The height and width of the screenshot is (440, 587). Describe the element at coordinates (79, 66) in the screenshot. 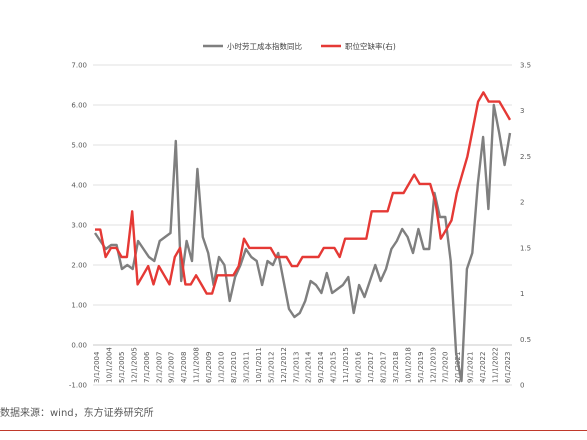

I see `left-tick-label: 7.00` at that location.